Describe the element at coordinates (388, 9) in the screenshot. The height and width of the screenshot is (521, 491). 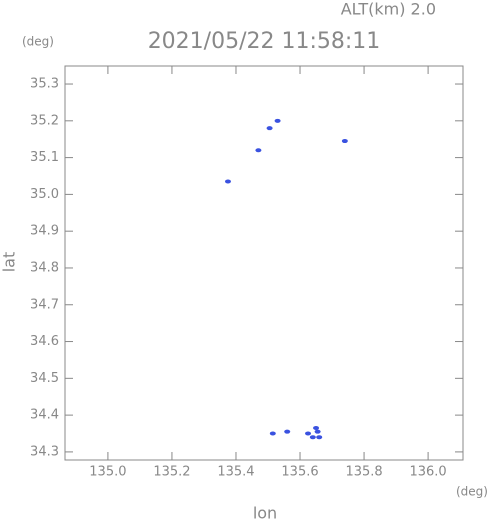
I see `altitude-label: ALT(km) 2.0` at that location.